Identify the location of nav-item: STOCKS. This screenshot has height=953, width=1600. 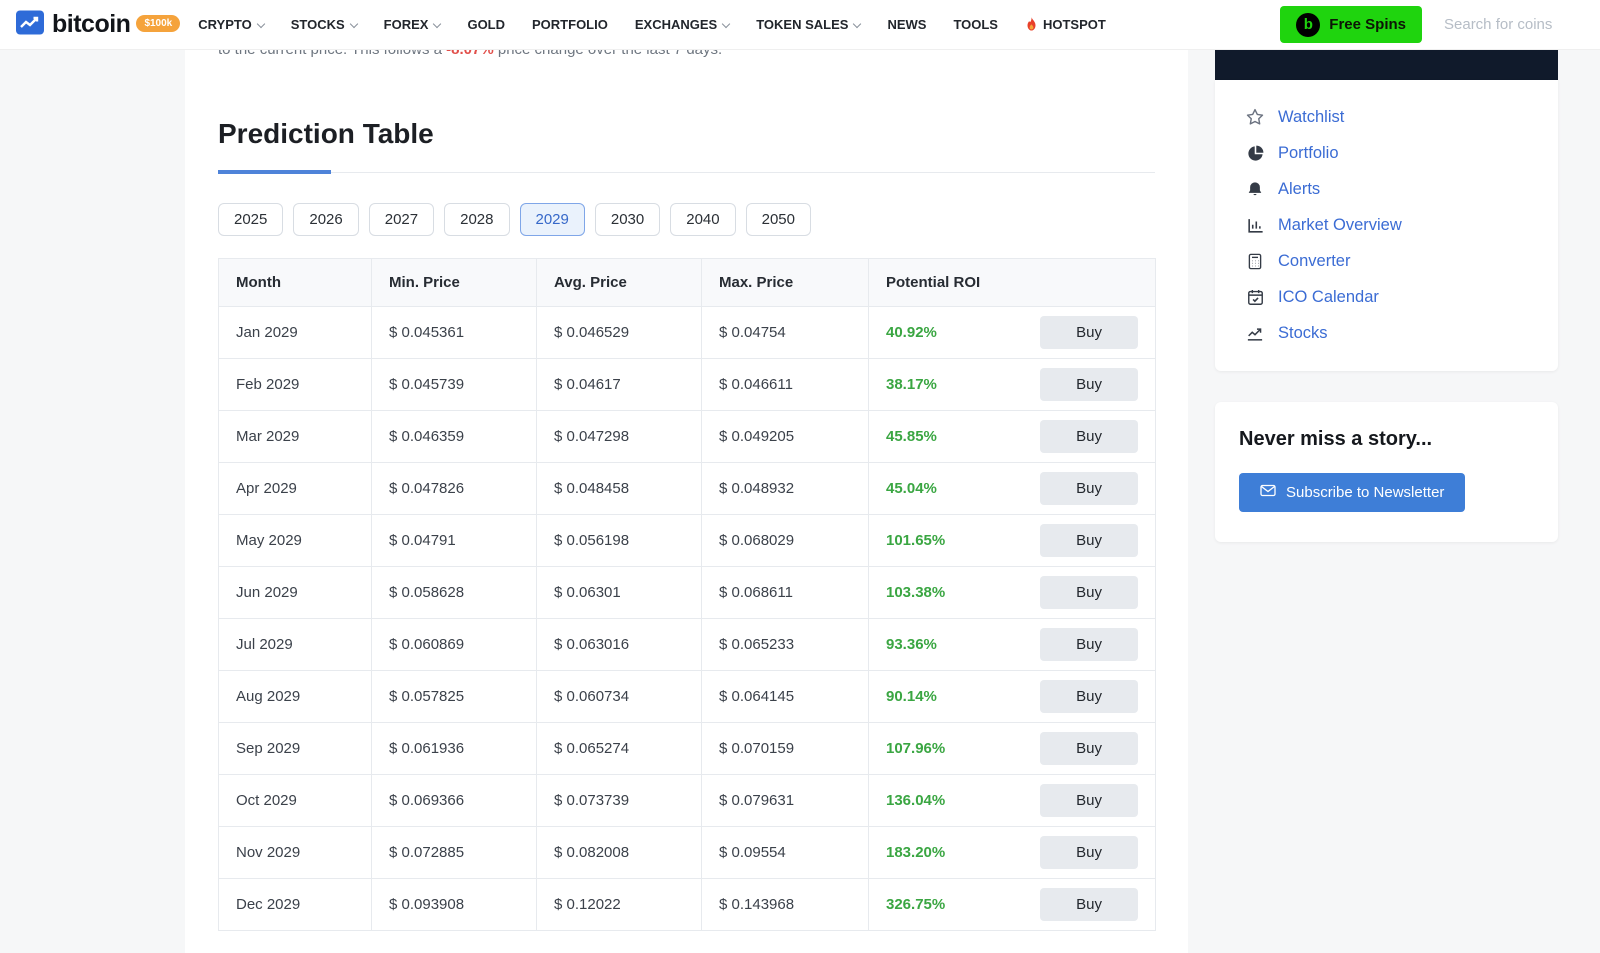
(324, 24).